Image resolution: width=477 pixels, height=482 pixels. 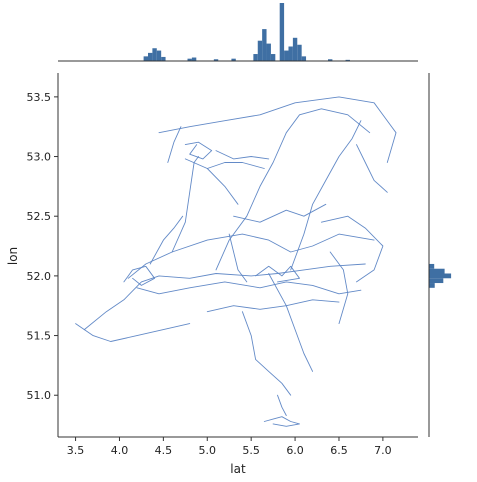 What do you see at coordinates (76, 450) in the screenshot?
I see `x-tick-label-0: 3.5` at bounding box center [76, 450].